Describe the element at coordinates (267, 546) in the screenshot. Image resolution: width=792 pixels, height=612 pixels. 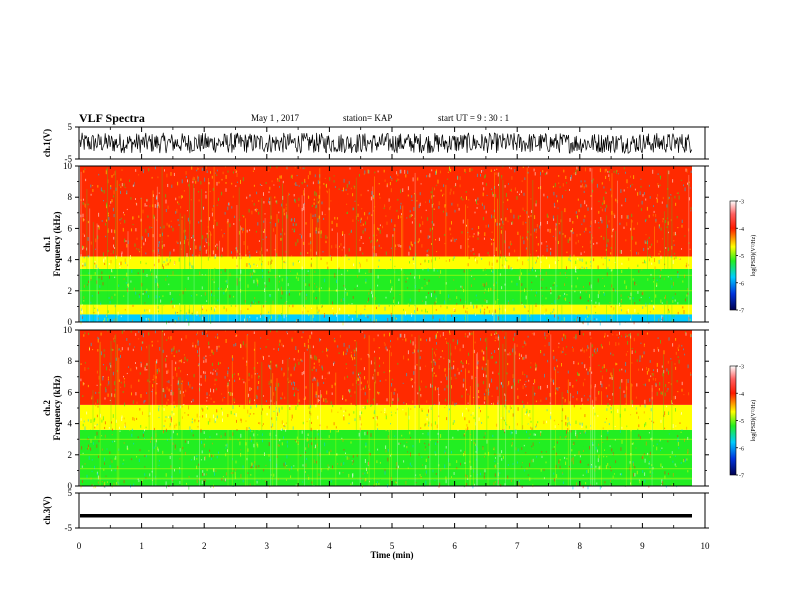
I see `xtick-label: 3` at that location.